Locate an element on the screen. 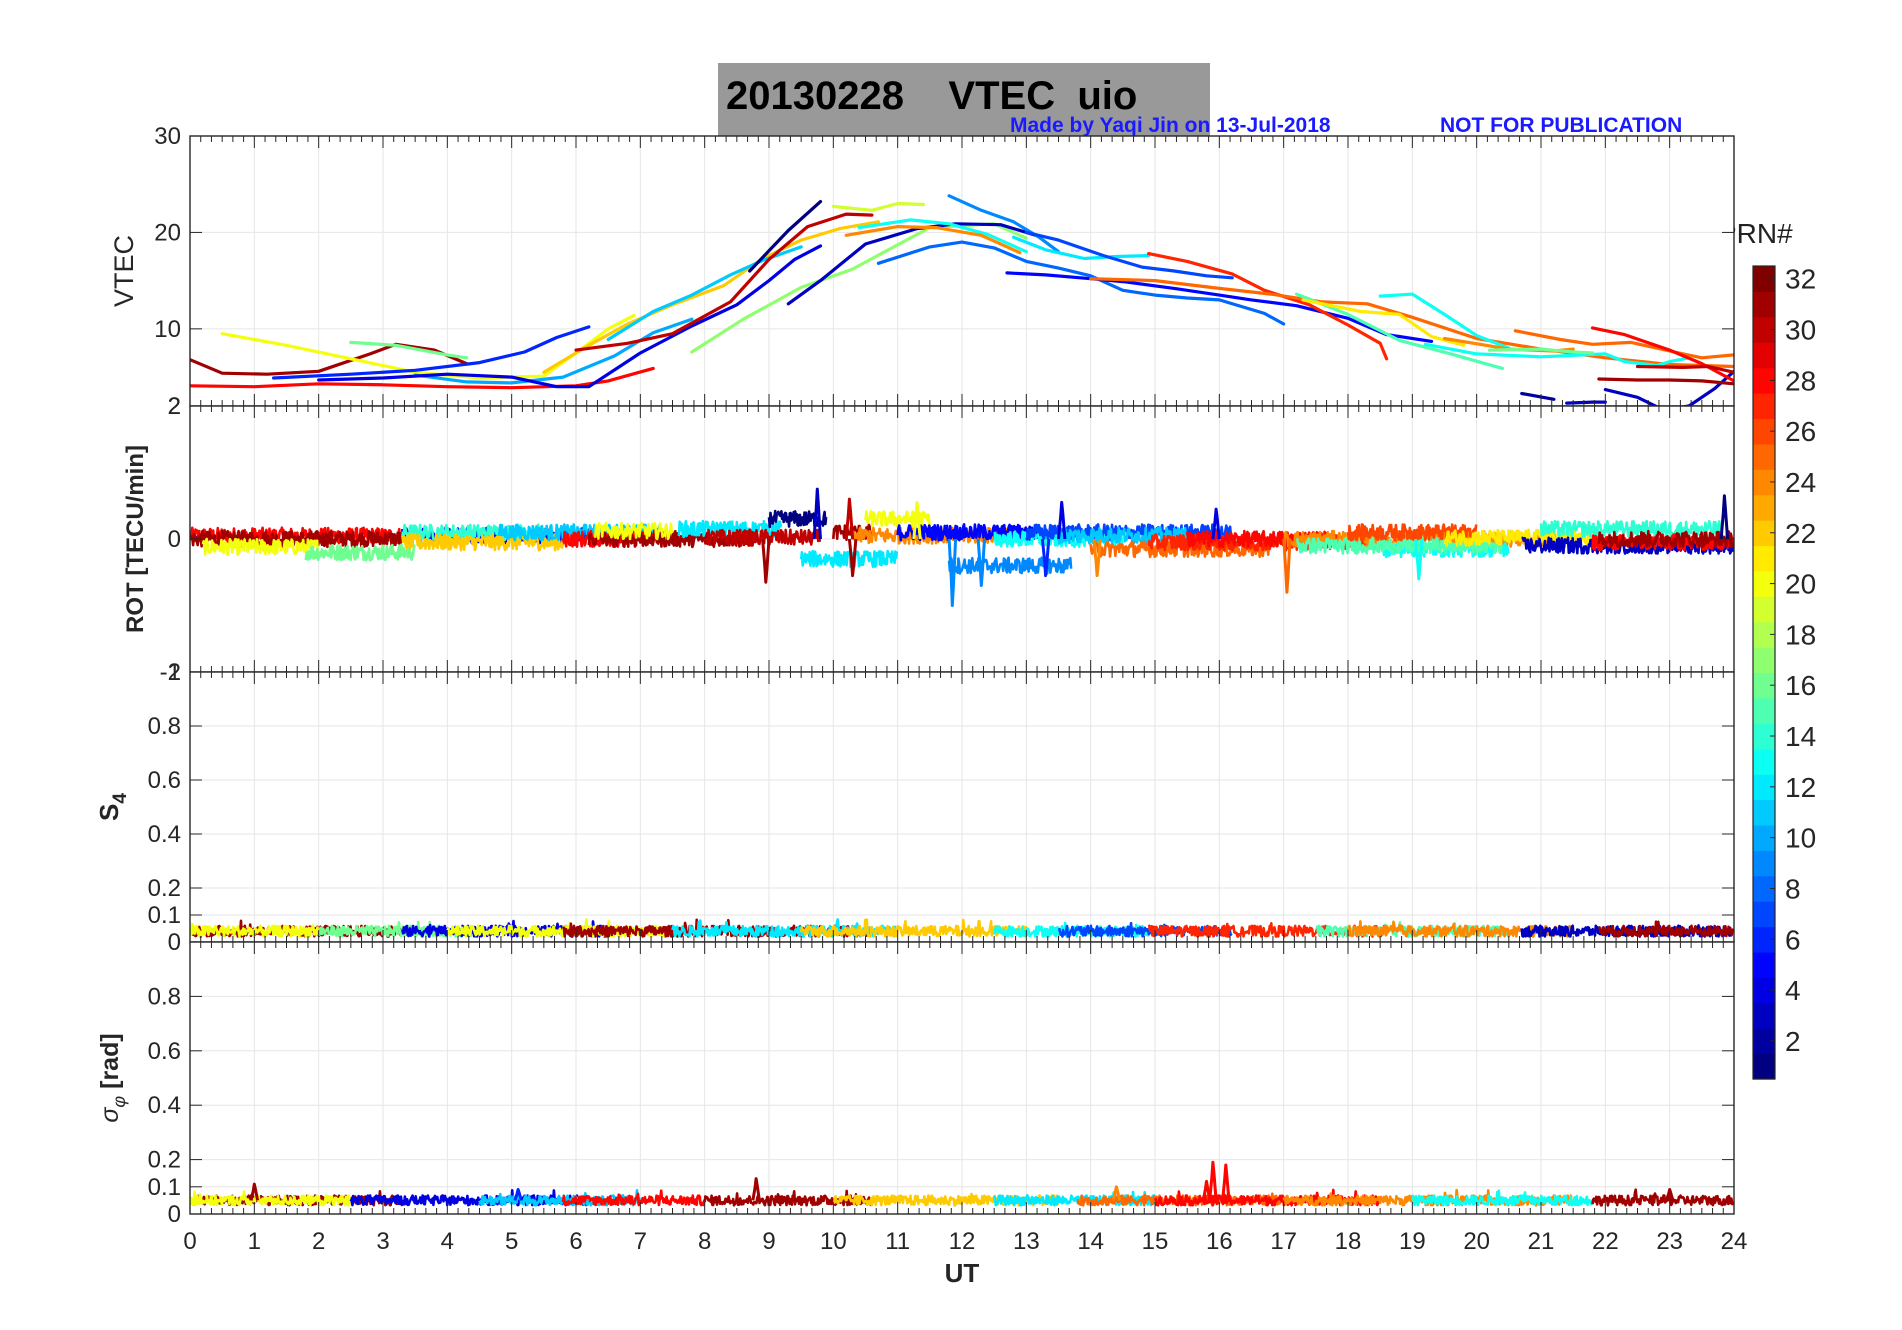  xtick-label: 17 is located at coordinates (1283, 1241).